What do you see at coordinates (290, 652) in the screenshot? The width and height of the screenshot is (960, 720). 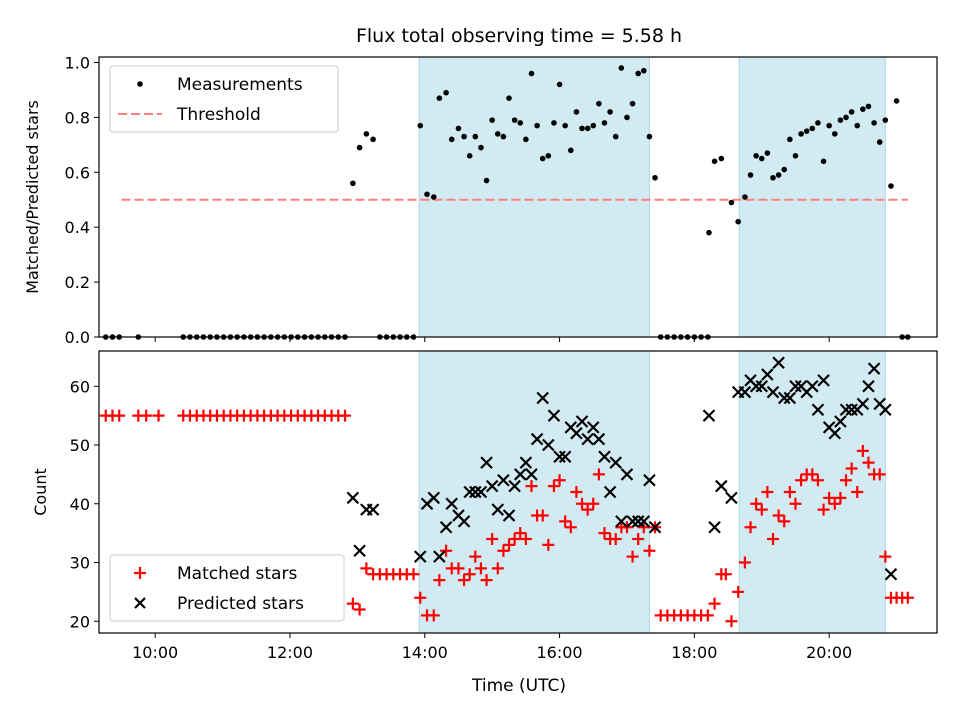 I see `x-tick-label: 12:00` at bounding box center [290, 652].